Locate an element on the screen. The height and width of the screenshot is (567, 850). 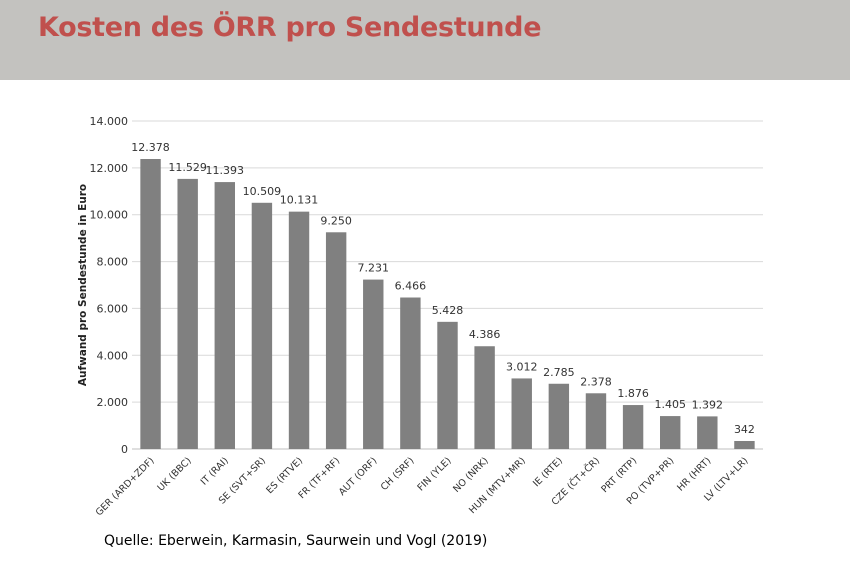
data-label: 5.428 is located at coordinates (448, 310).